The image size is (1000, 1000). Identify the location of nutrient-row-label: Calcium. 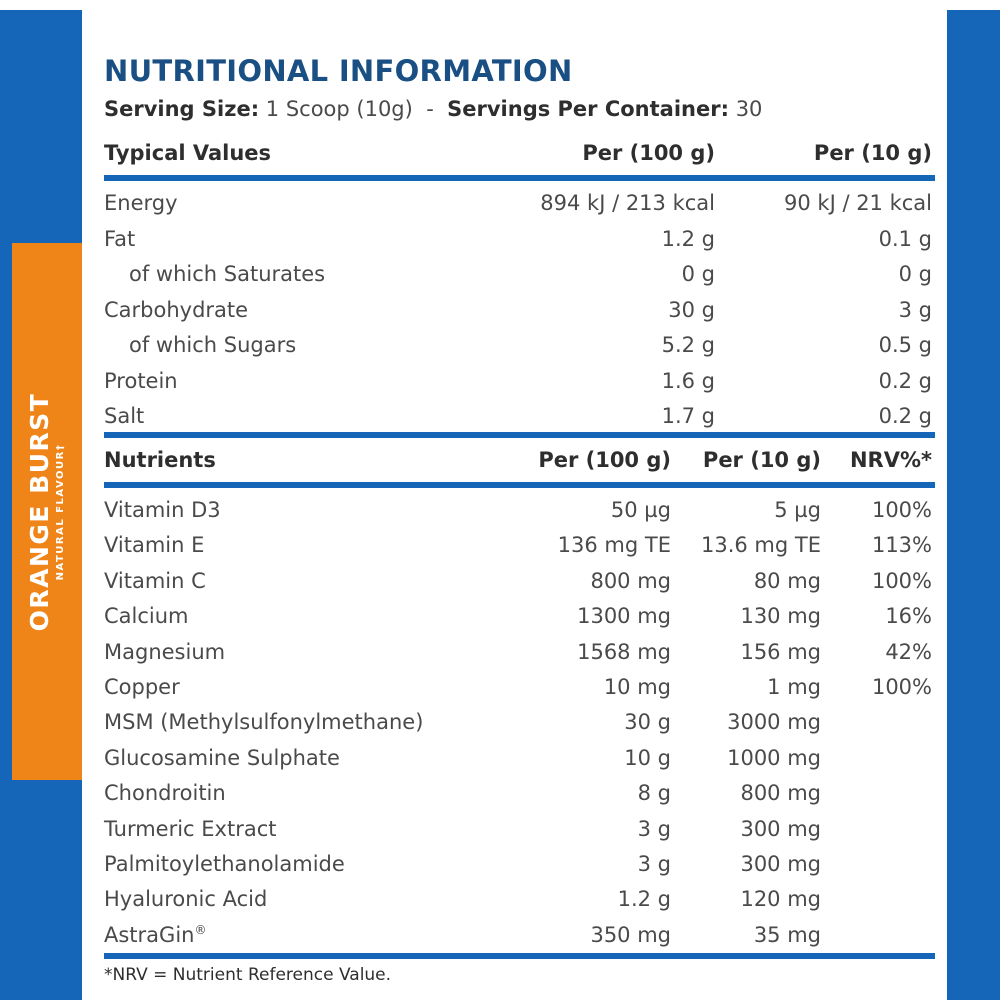
(146, 616).